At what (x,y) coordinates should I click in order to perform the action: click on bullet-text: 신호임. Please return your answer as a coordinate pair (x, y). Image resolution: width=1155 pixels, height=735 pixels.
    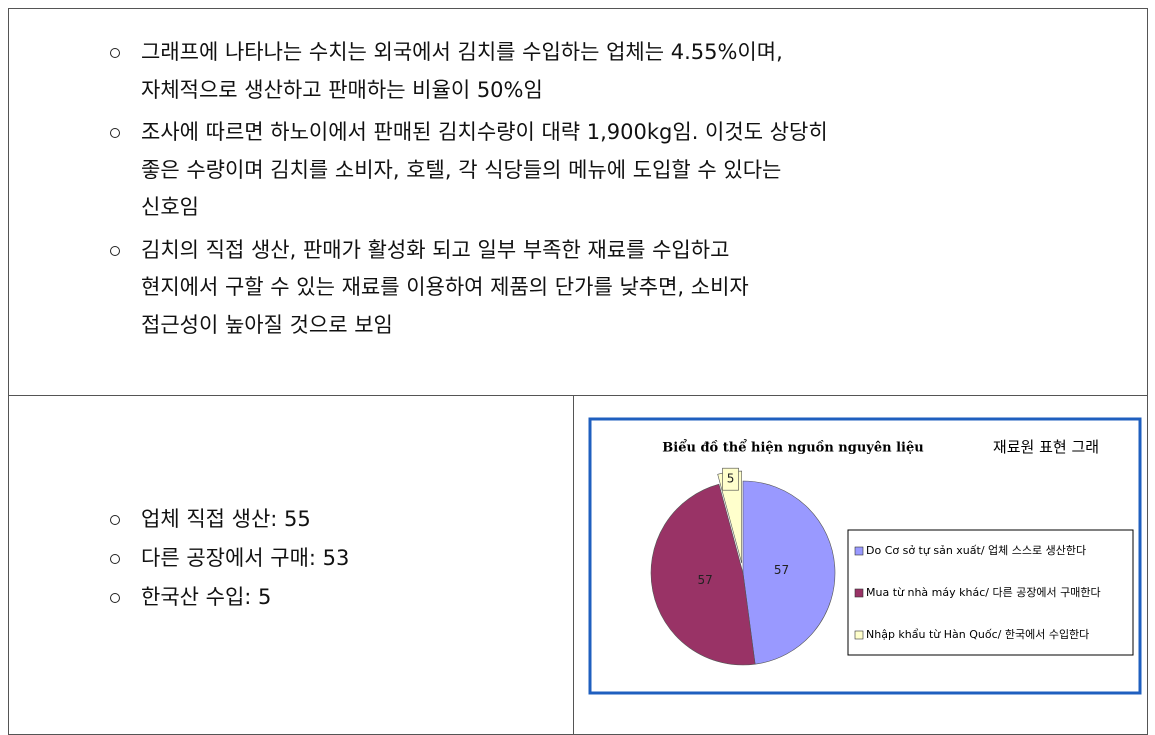
    Looking at the image, I should click on (170, 207).